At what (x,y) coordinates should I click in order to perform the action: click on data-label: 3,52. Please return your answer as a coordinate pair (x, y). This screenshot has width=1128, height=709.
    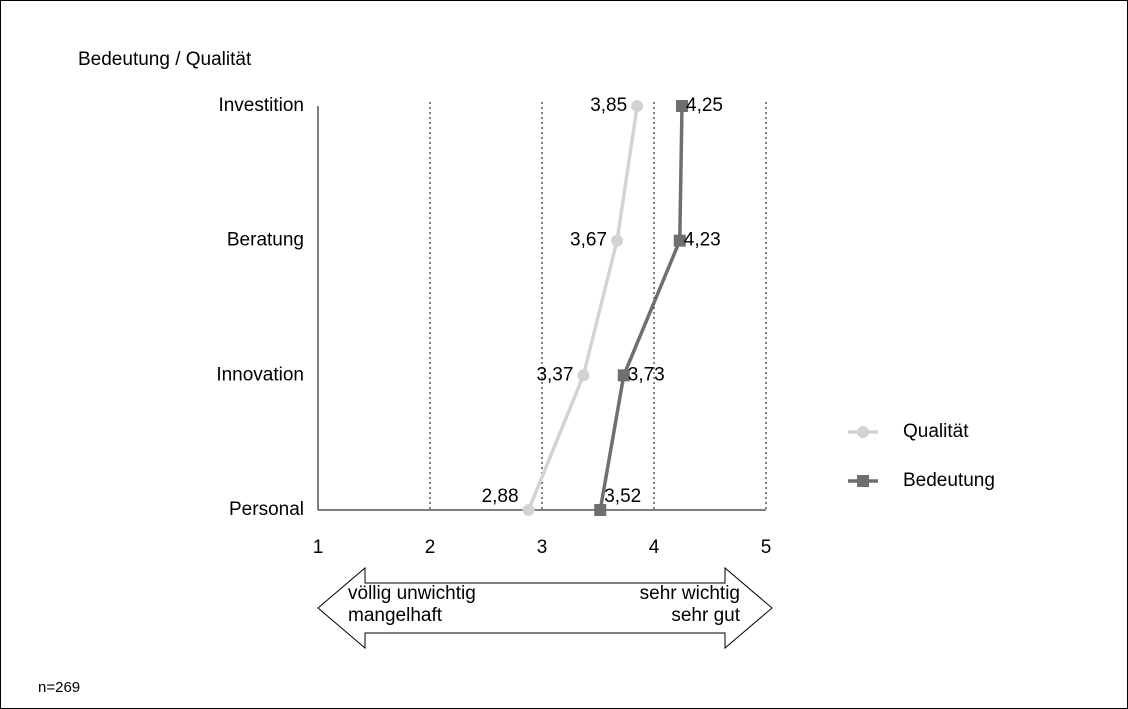
    Looking at the image, I should click on (622, 496).